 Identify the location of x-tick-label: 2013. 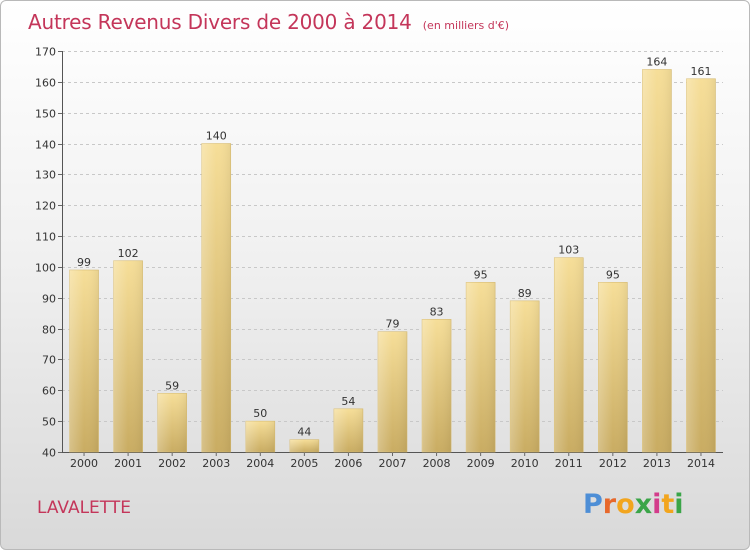
(657, 463).